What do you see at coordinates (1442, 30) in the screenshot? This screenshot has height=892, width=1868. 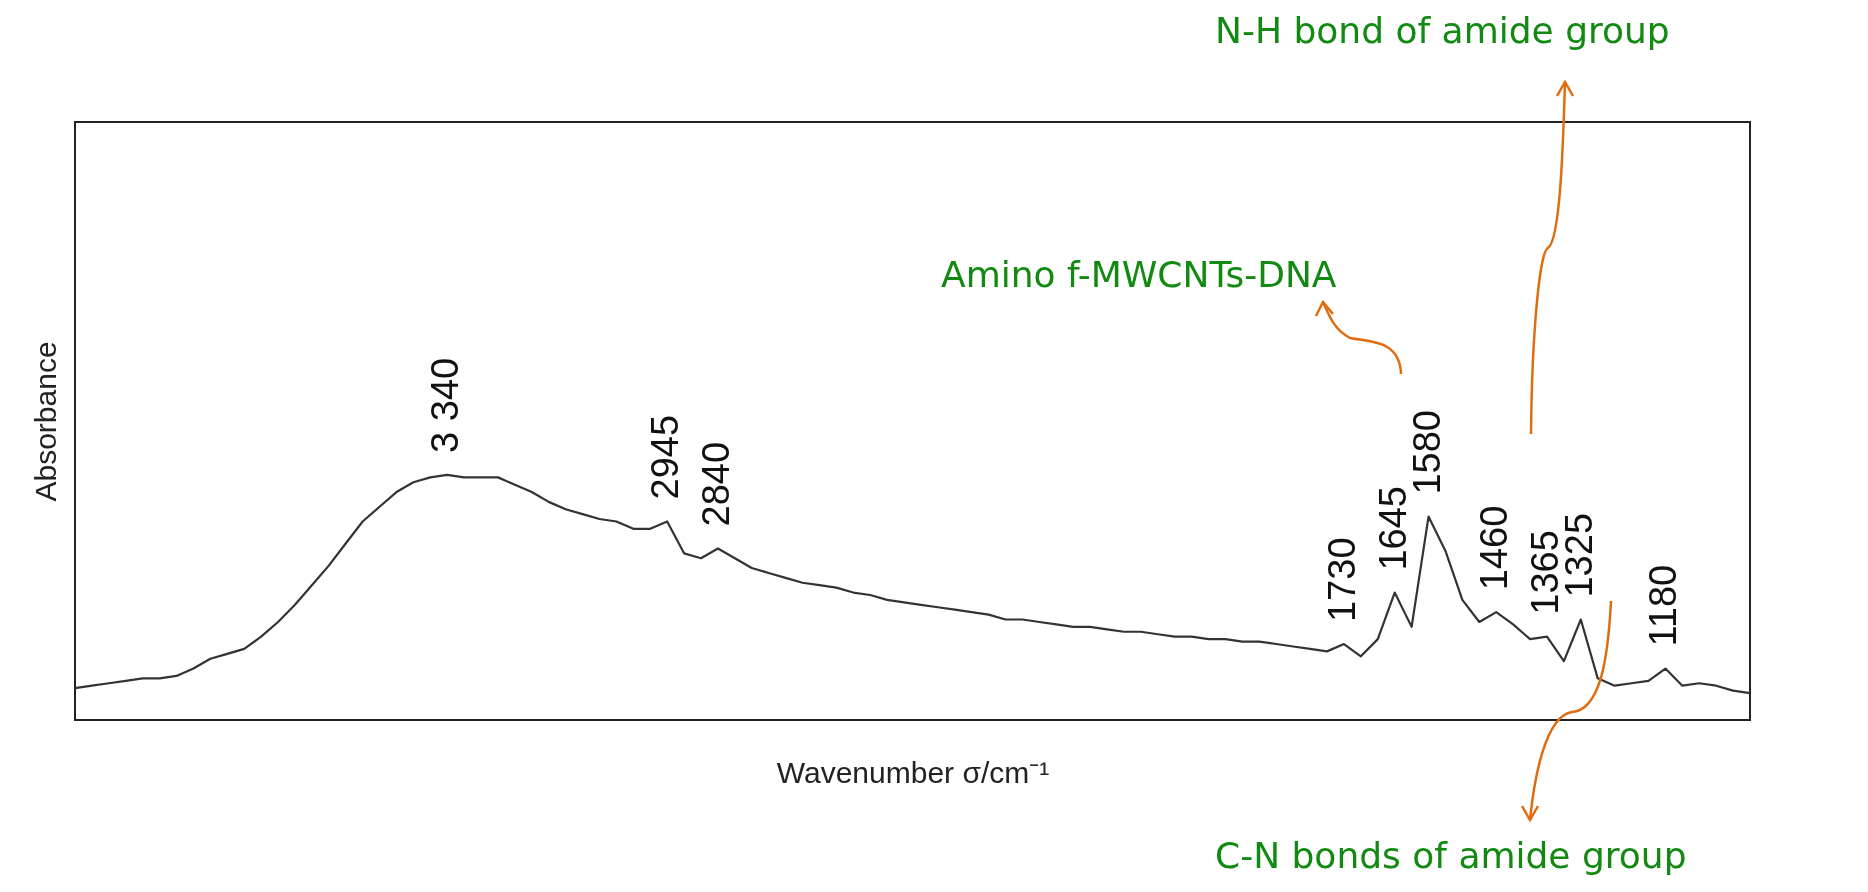 I see `text: N-H bond of amide group` at bounding box center [1442, 30].